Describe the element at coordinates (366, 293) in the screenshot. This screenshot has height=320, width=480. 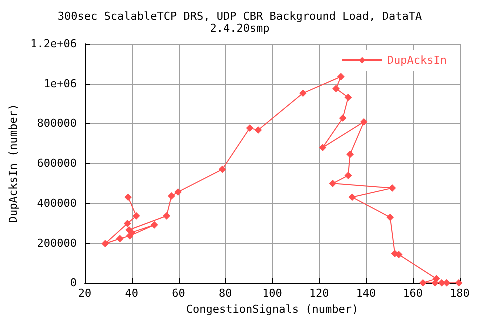
I see `x-tick-label: 140` at that location.